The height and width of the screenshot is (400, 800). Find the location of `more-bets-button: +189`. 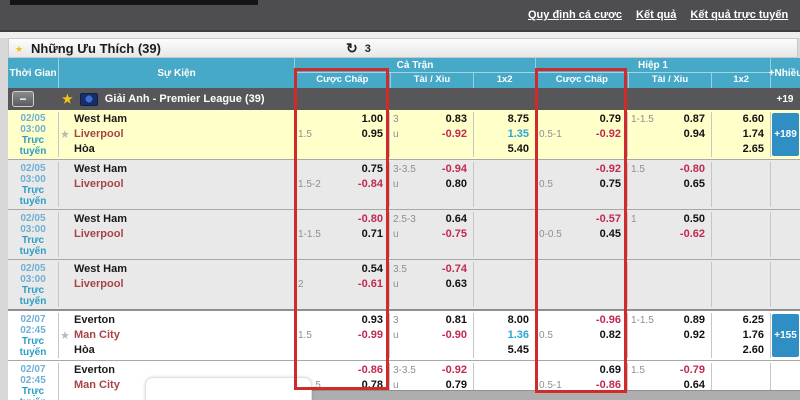

more-bets-button: +189 is located at coordinates (785, 134).